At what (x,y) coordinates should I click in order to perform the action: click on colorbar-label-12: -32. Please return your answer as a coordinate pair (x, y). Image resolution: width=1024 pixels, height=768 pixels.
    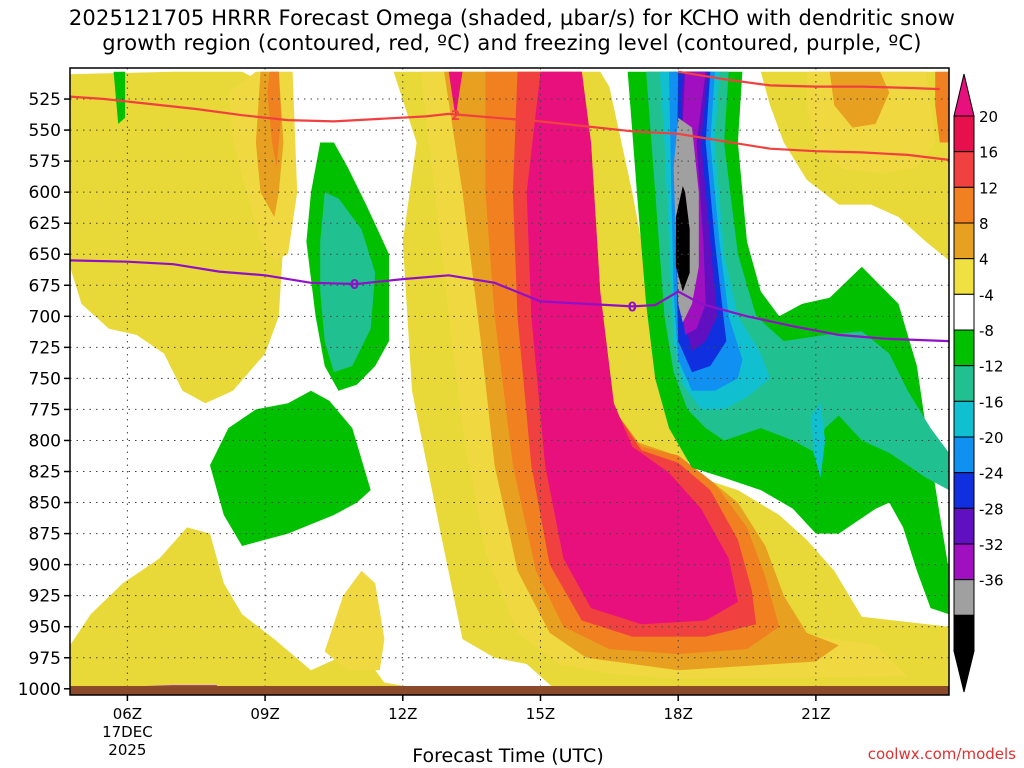
    Looking at the image, I should click on (991, 545).